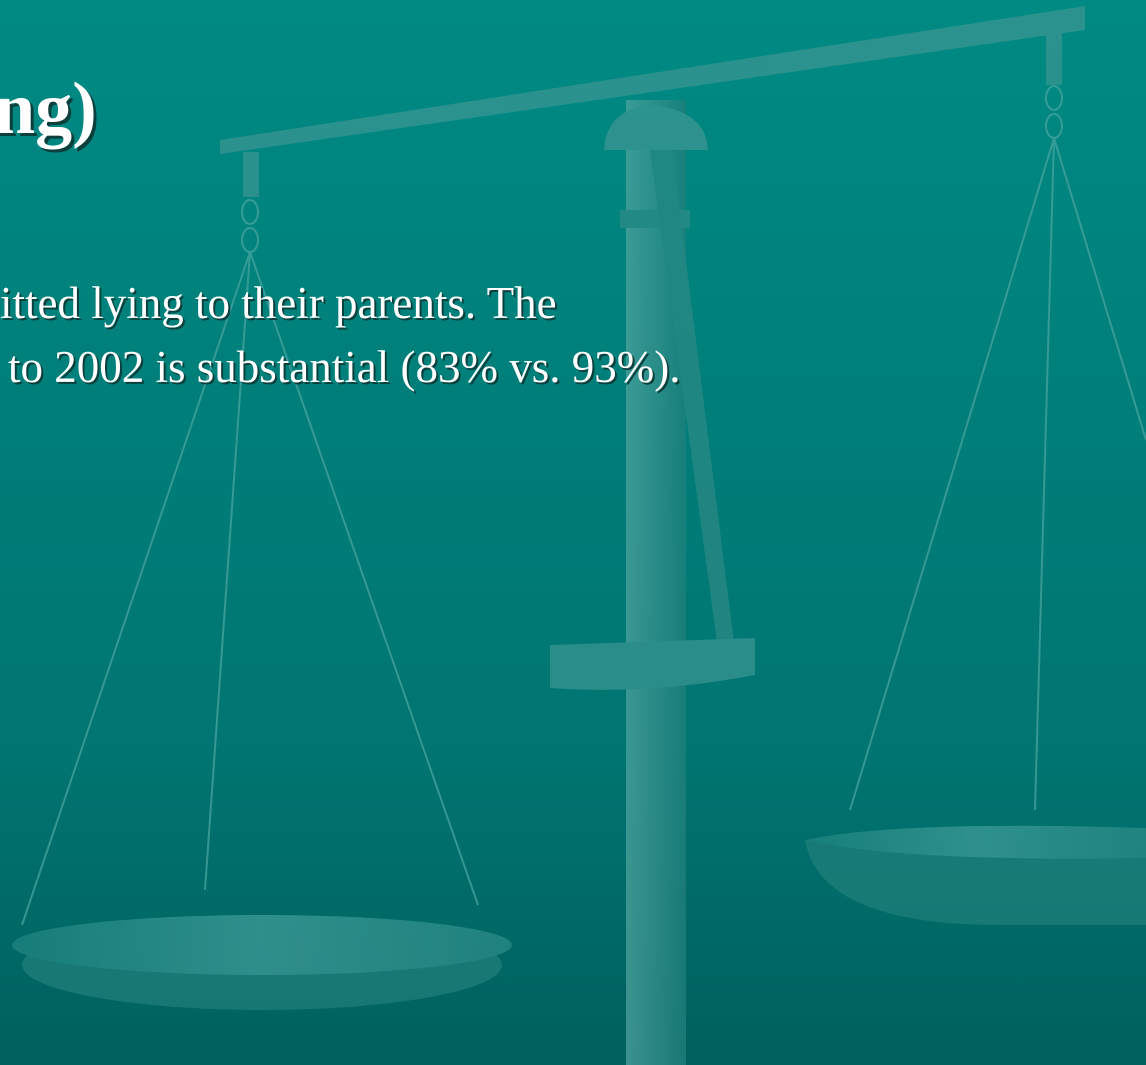  I want to click on crossbar, so click(652, 664).